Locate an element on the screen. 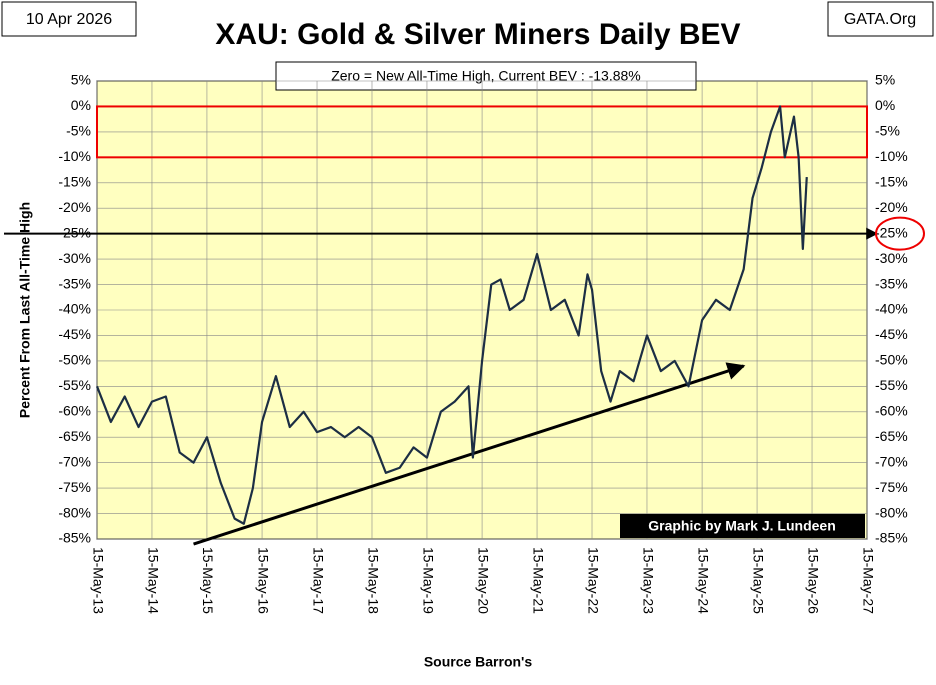 The width and height of the screenshot is (936, 685). y2-tick-label: -60% is located at coordinates (891, 410).